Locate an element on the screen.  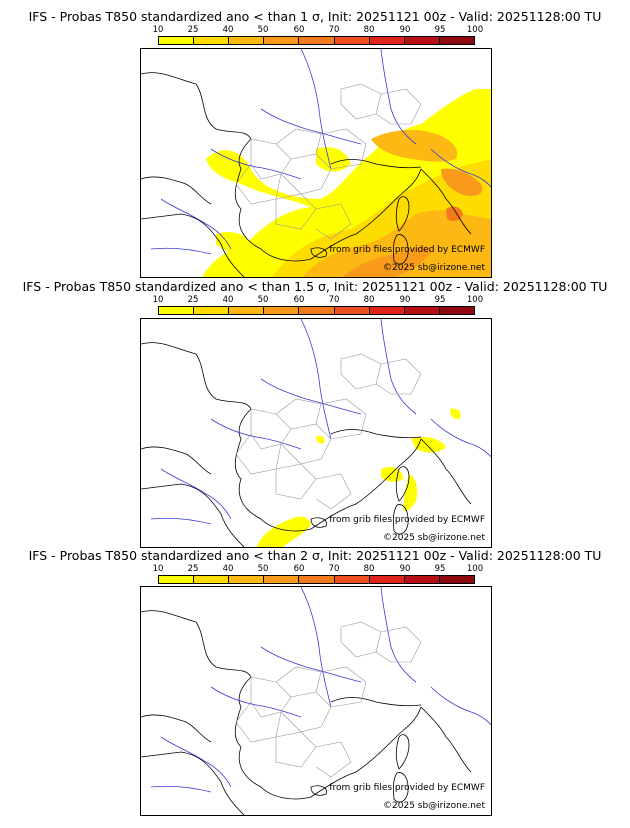
rivers is located at coordinates (320, 690).